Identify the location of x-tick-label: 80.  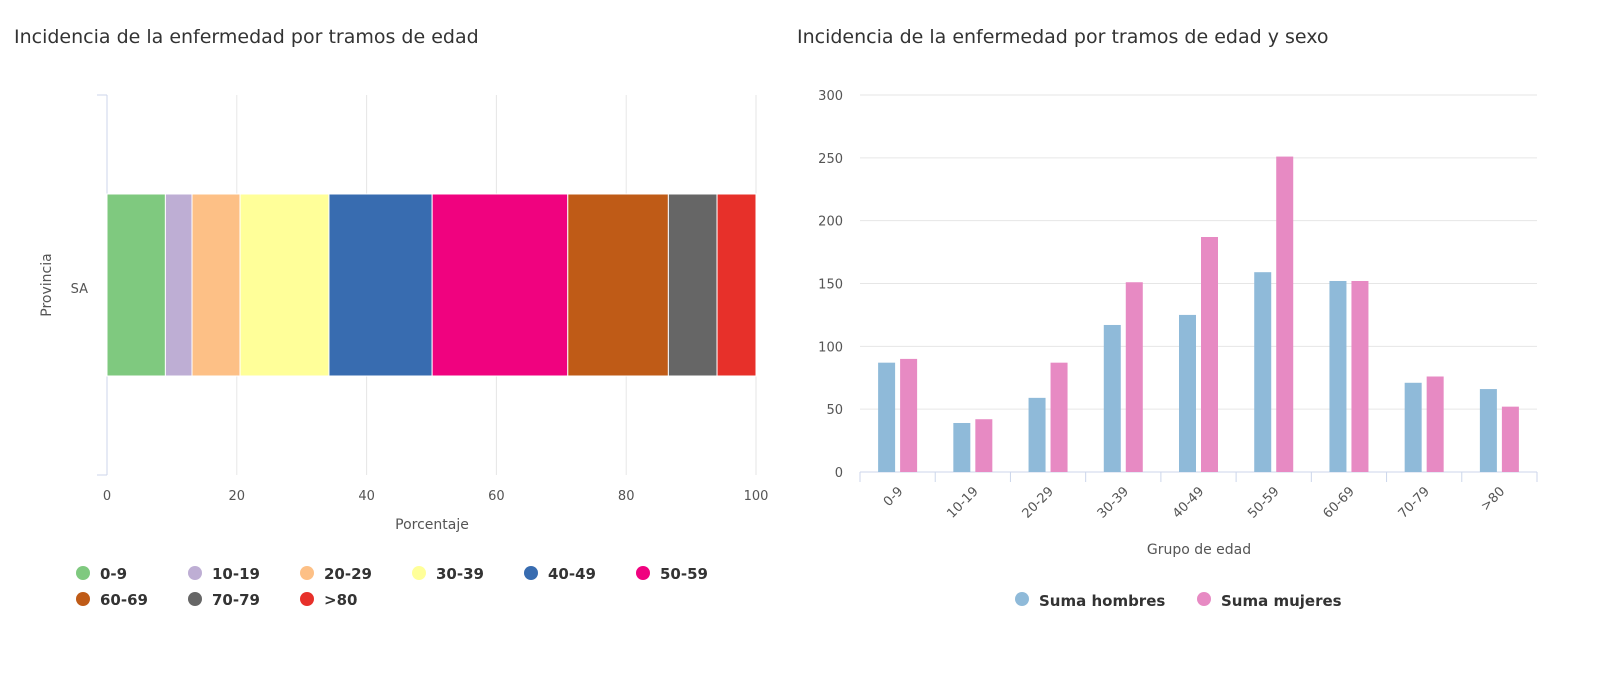
(626, 496).